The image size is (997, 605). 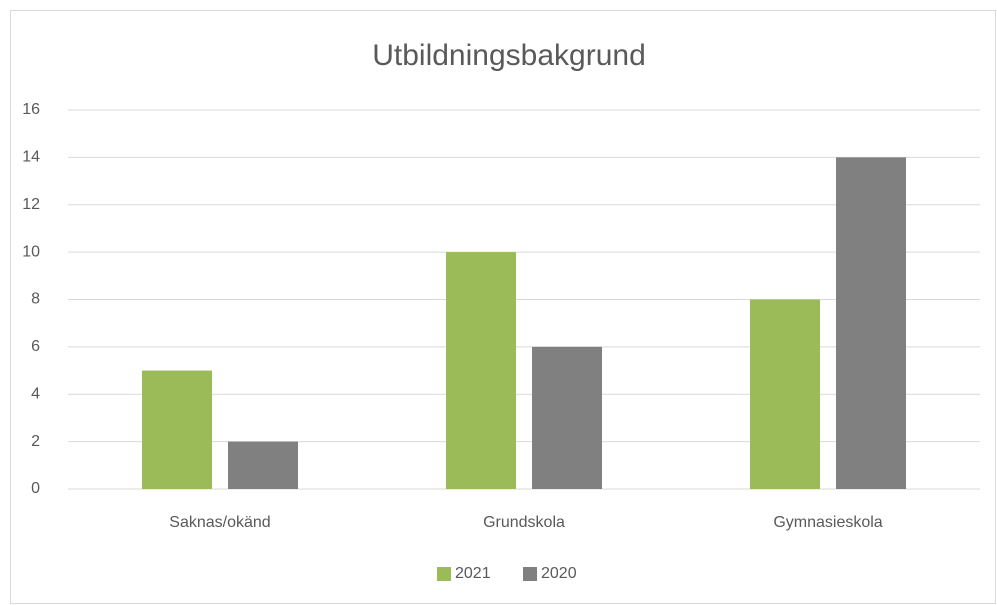 I want to click on y-tick-label: 12, so click(x=31, y=204).